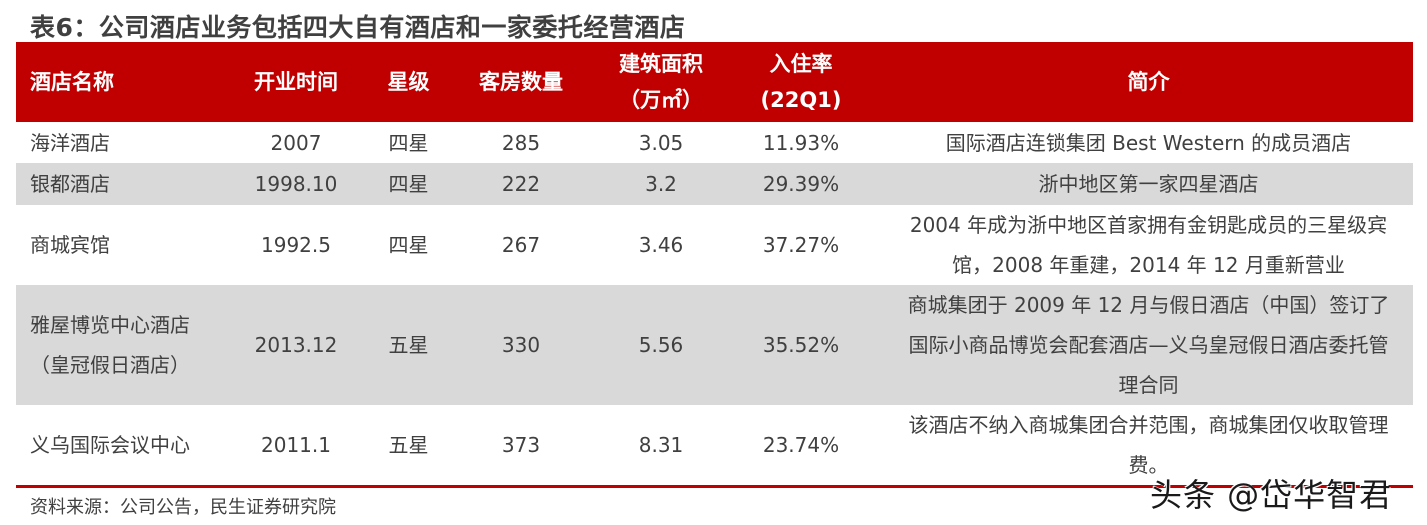 This screenshot has width=1427, height=525. I want to click on cell-opening-time: 2007, so click(296, 142).